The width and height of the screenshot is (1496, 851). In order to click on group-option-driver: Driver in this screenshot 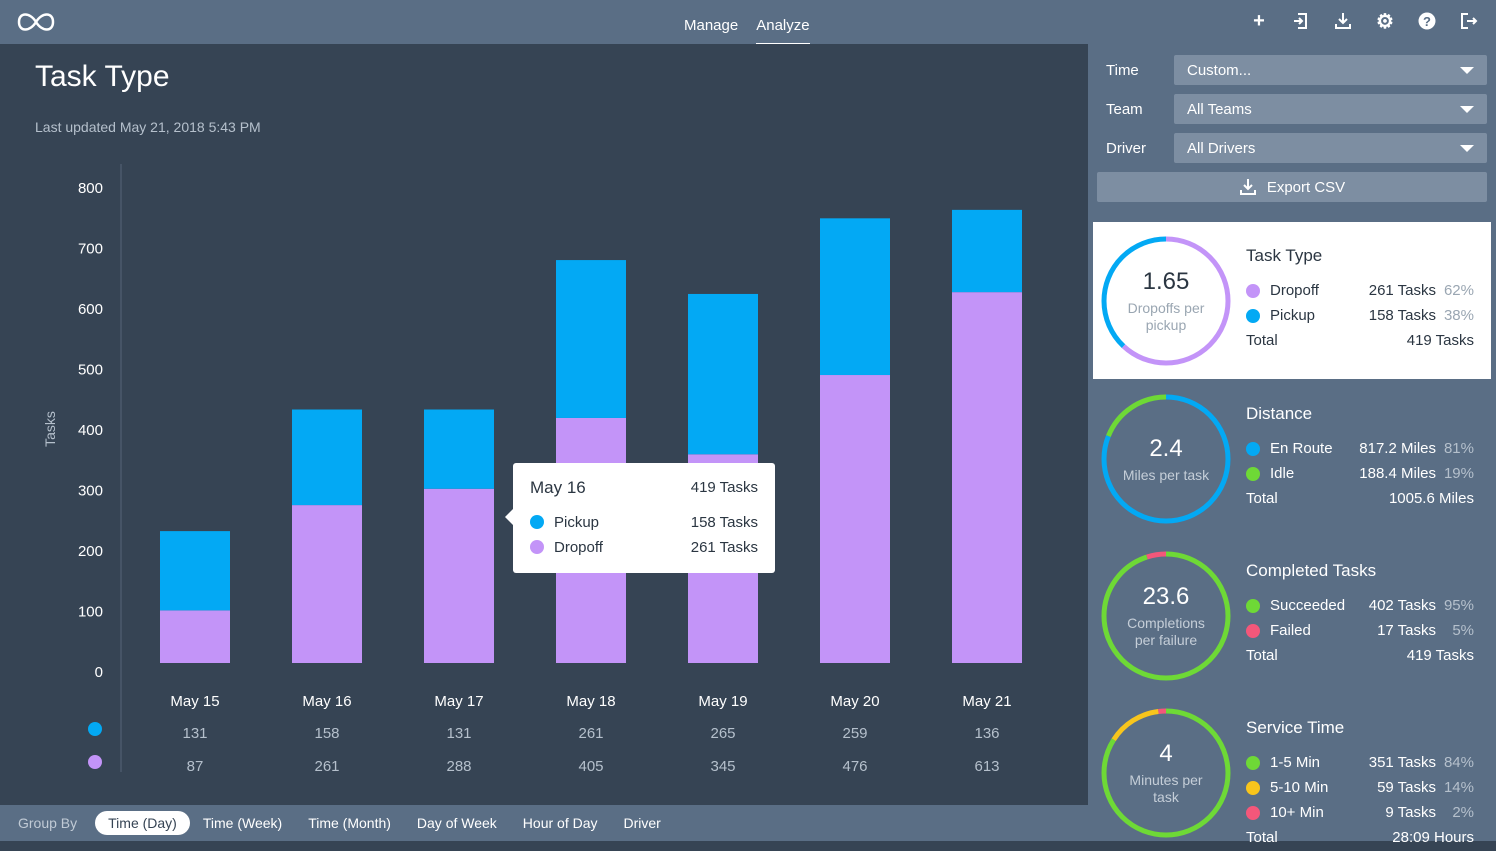, I will do `click(642, 823)`.